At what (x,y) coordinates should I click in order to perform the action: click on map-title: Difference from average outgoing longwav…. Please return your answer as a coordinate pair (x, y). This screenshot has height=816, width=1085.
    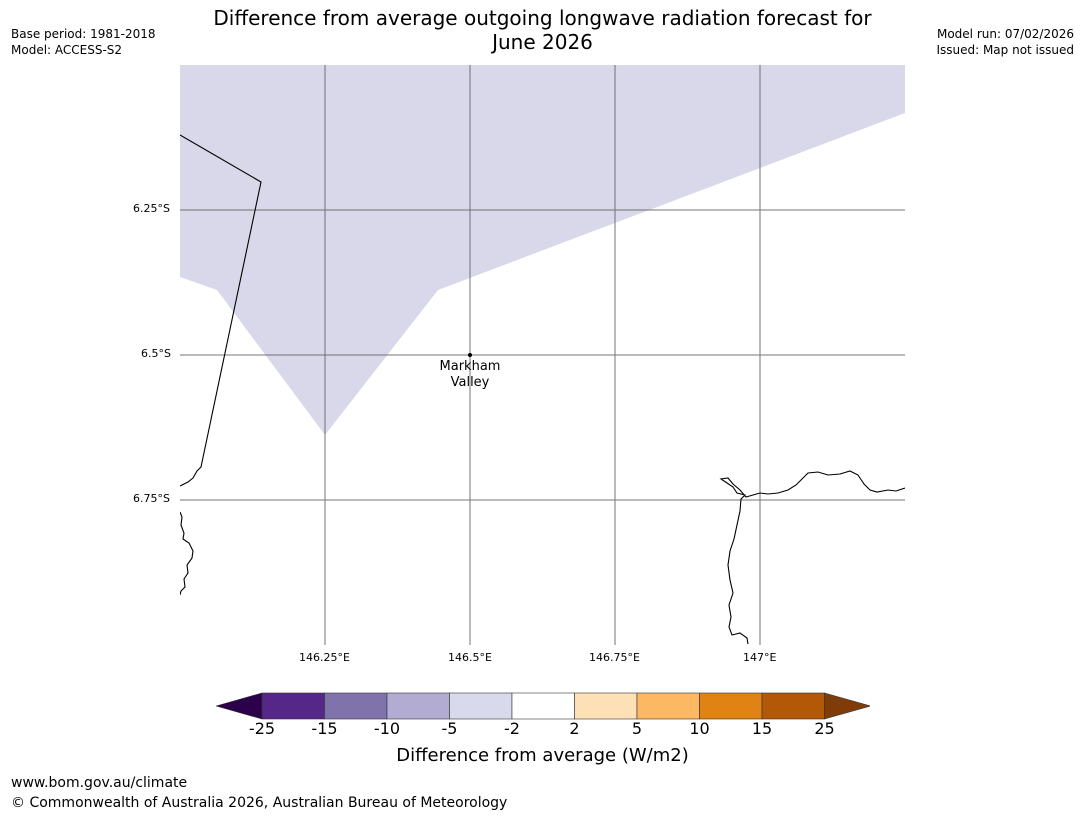
    Looking at the image, I should click on (542, 30).